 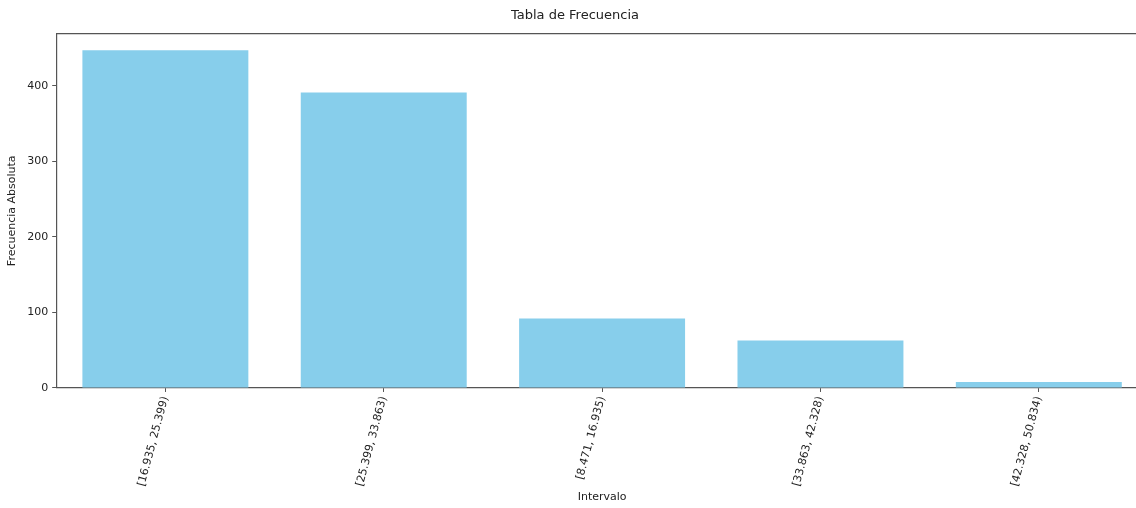 I want to click on y-axis-title: Frecuencia Absoluta, so click(x=12, y=211).